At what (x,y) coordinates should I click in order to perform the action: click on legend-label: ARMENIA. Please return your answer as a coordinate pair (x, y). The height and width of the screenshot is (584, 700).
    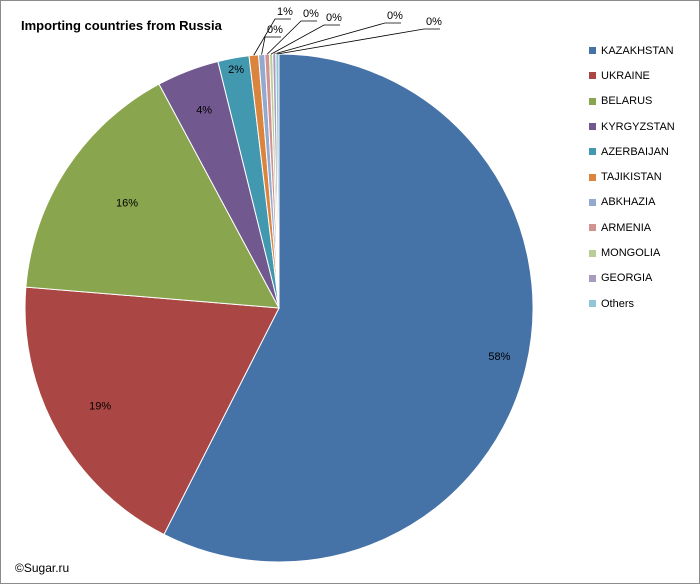
    Looking at the image, I should click on (626, 227).